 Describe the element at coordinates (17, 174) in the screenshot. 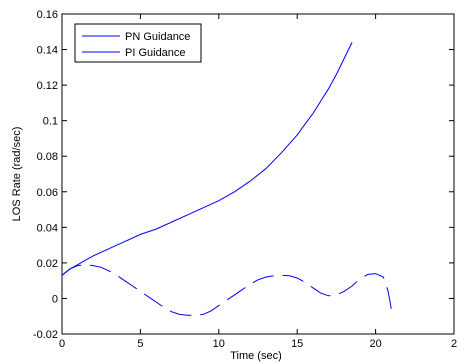

I see `y-axis-label: LOS Rate (rad/sec)` at that location.